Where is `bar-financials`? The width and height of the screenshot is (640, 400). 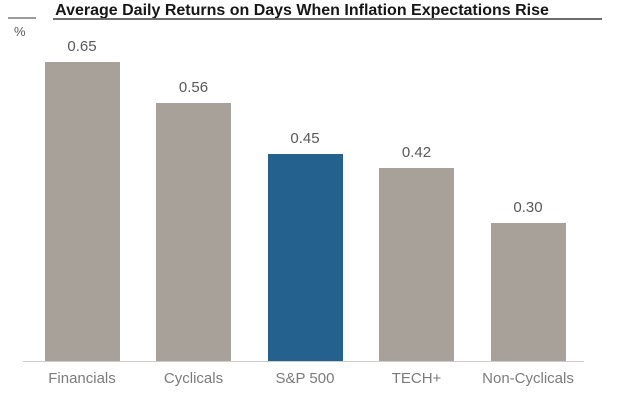
bar-financials is located at coordinates (82, 211).